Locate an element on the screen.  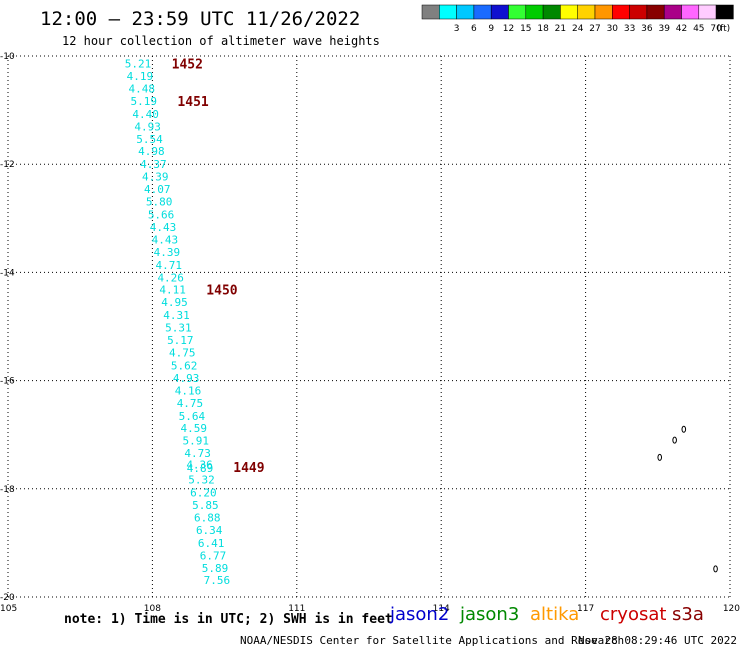
latitude-tick-label: -18 is located at coordinates (7, 490).